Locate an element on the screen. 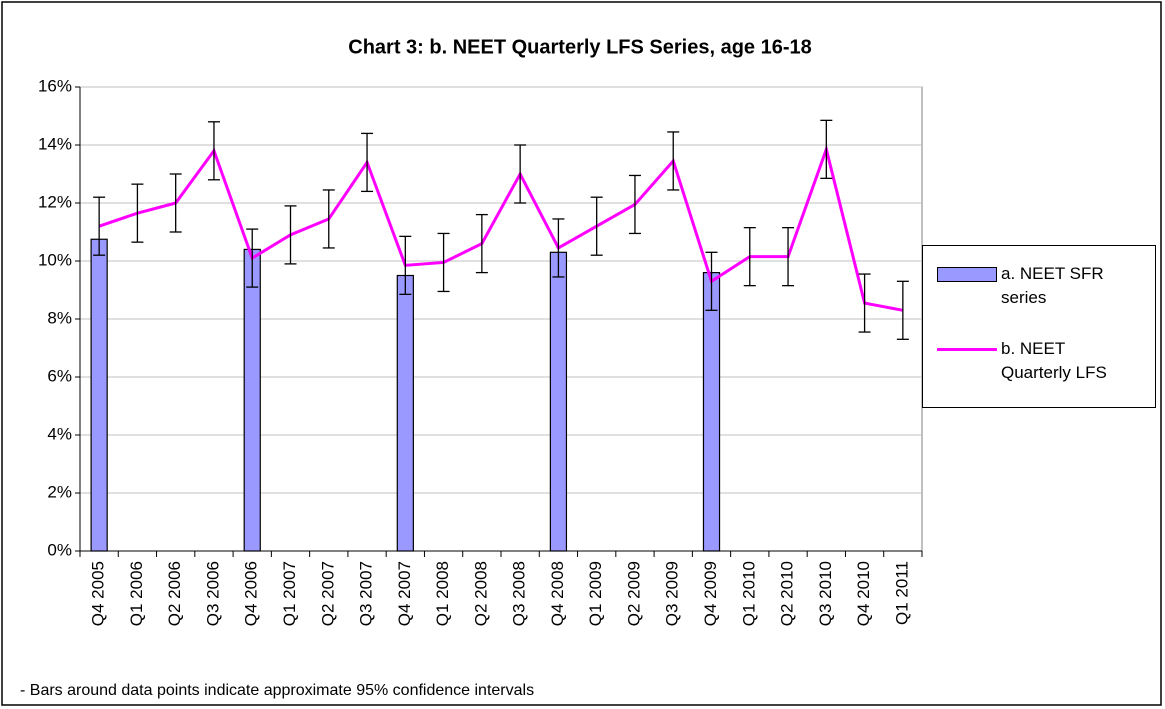 The image size is (1165, 709). x-tick-label: Q1 2008 is located at coordinates (442, 593).